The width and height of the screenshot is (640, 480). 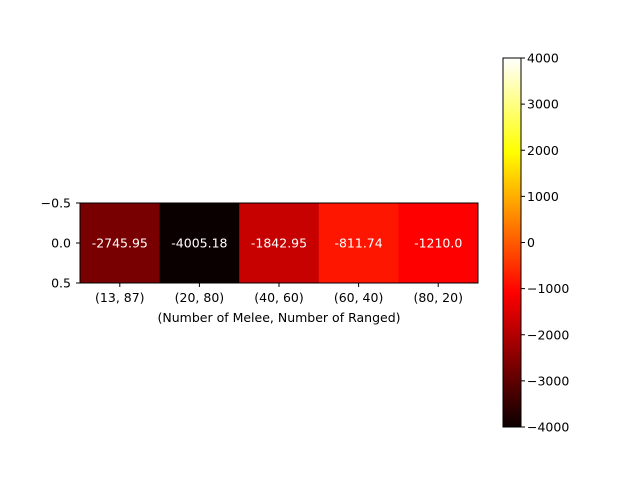 I want to click on cell-value-label: -4005.18, so click(x=199, y=243).